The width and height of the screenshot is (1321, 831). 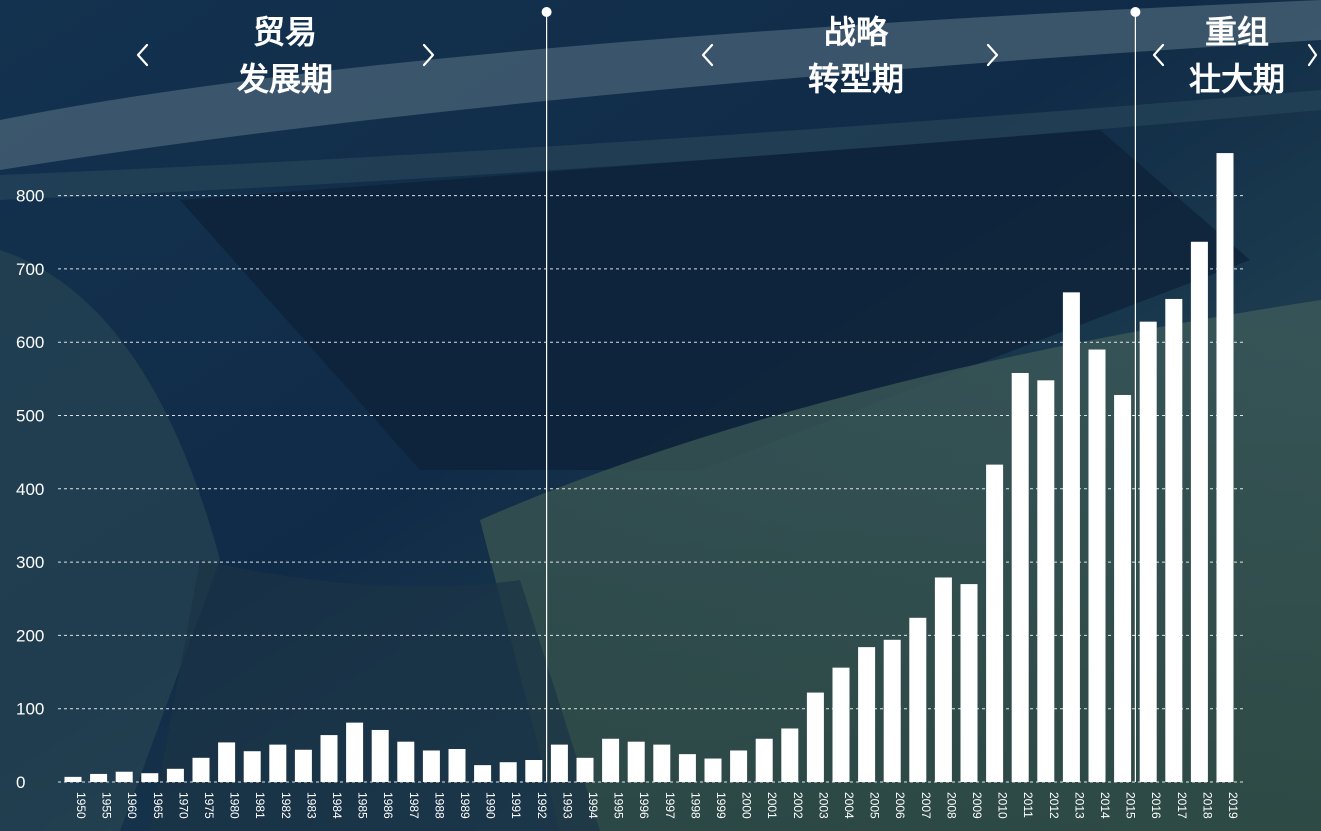 What do you see at coordinates (183, 805) in the screenshot?
I see `x-tick-label: 1970` at bounding box center [183, 805].